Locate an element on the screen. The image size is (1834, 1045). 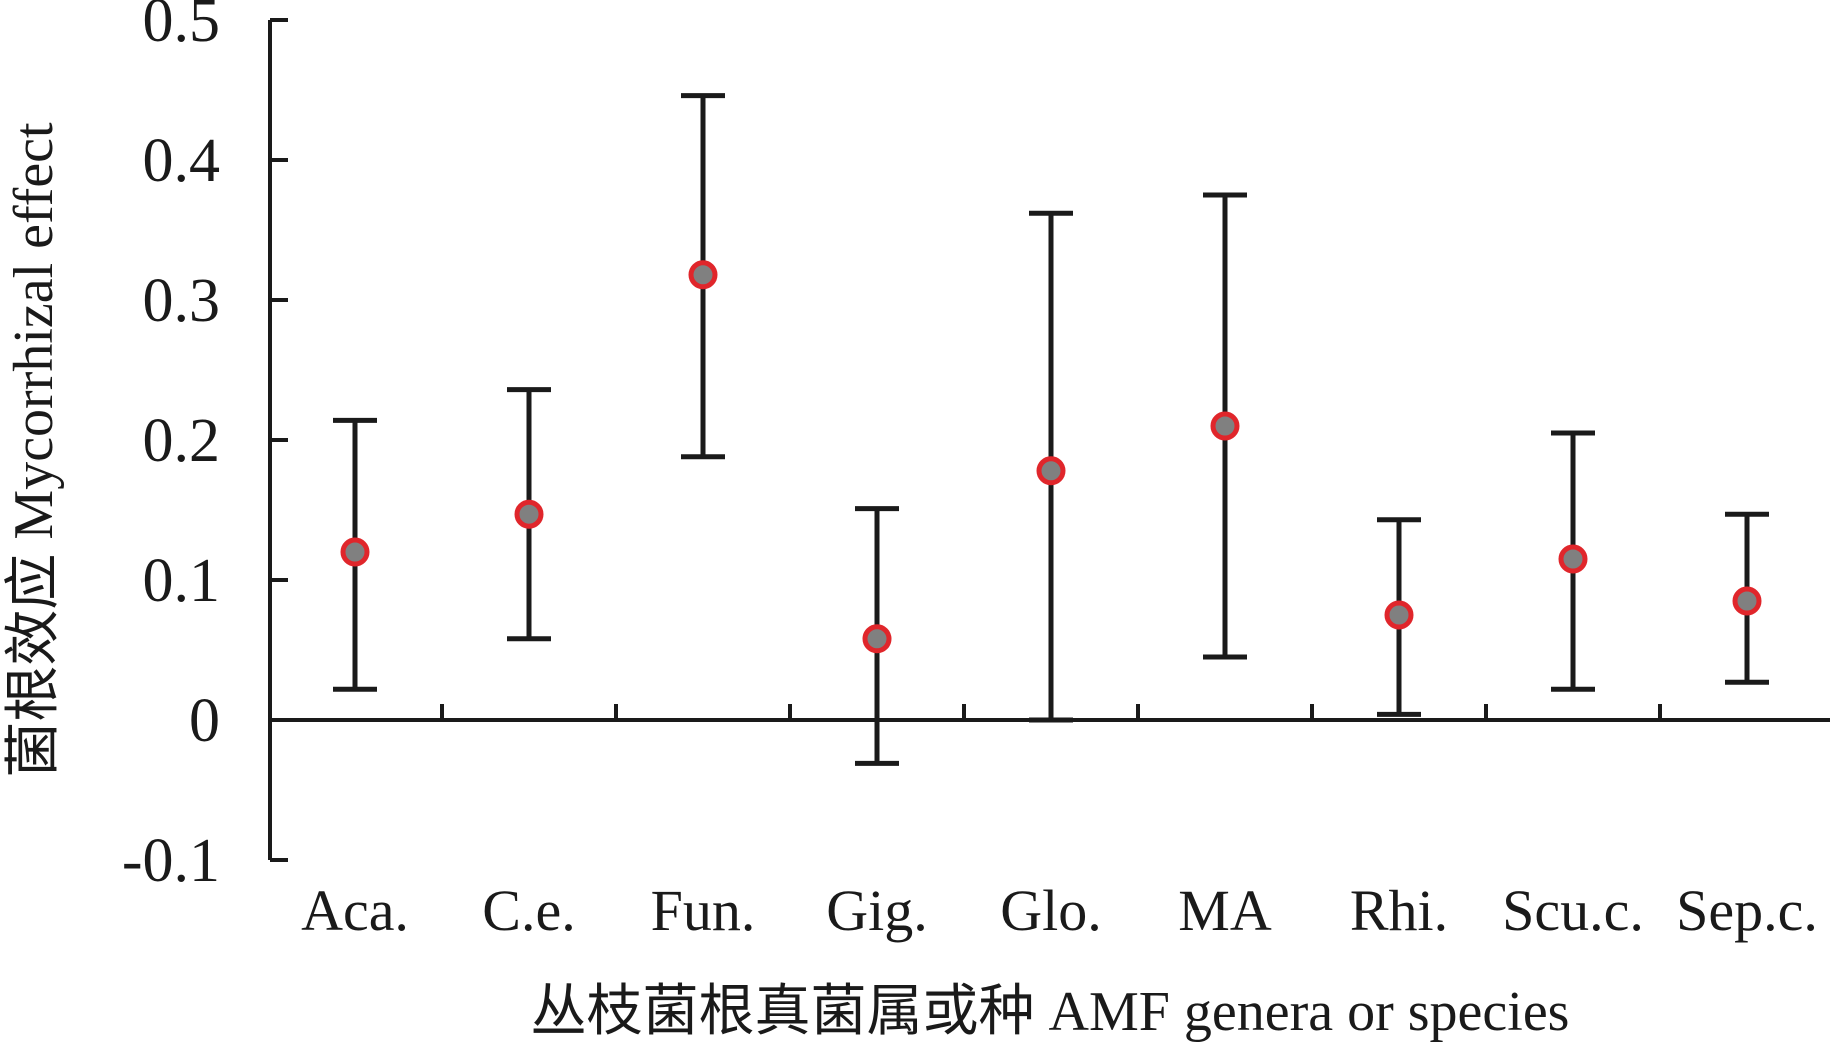
x-category-label: Sep.c. is located at coordinates (1747, 910).